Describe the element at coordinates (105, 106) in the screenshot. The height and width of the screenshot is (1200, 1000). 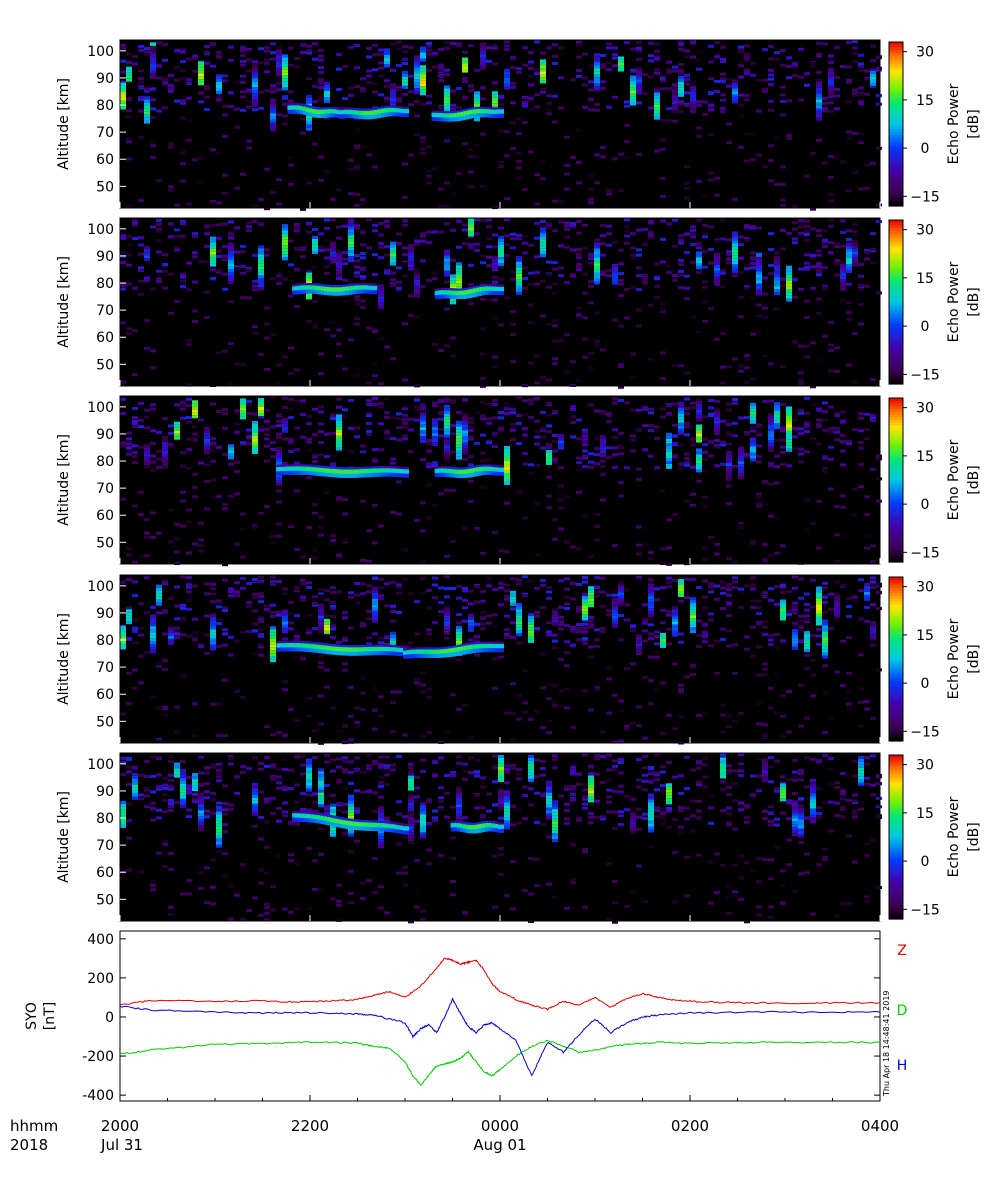
I see `y-tick-label: 80` at that location.